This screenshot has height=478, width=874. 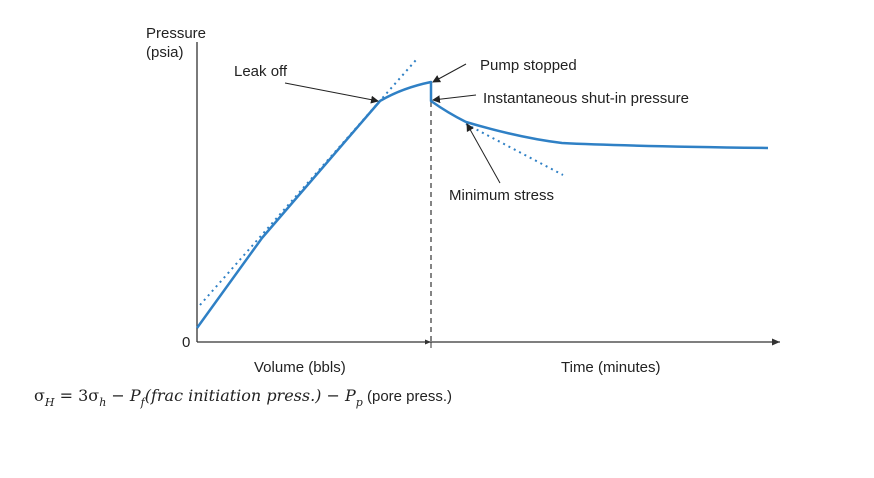 I want to click on isip-arrow, so click(x=454, y=99).